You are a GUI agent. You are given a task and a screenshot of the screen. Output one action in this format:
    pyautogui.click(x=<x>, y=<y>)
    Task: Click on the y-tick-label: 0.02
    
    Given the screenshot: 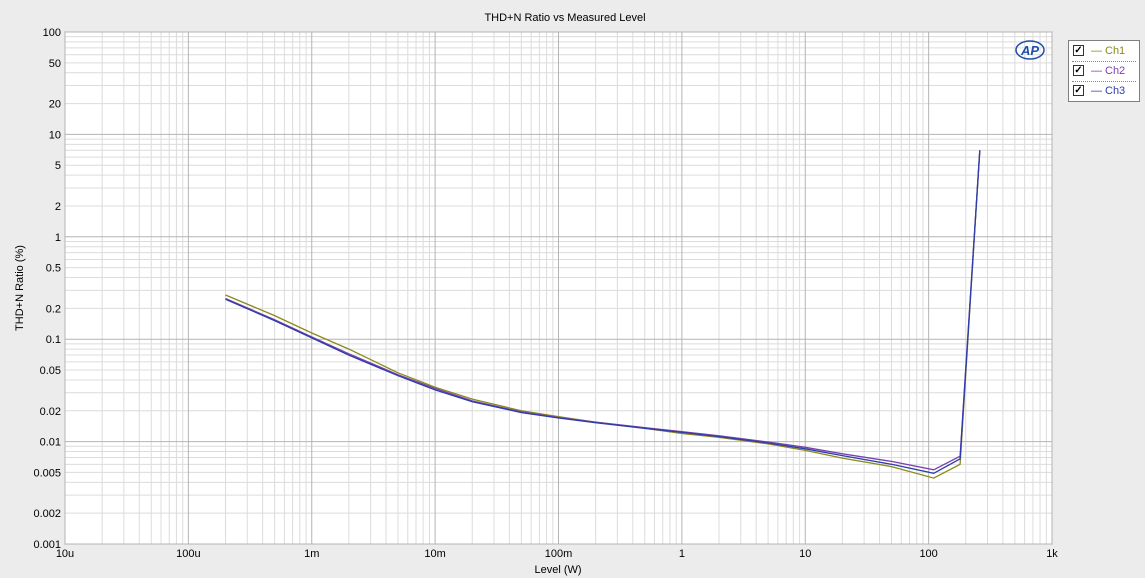 What is the action you would take?
    pyautogui.click(x=50, y=412)
    